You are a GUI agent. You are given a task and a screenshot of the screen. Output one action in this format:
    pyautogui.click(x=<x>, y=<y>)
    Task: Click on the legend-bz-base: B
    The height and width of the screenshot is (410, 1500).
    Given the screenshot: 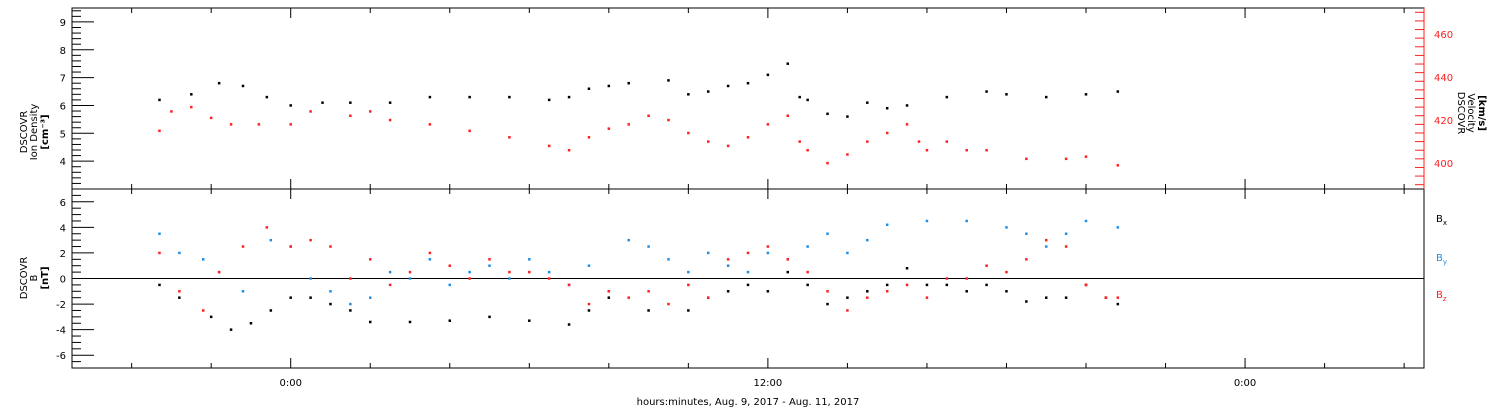 What is the action you would take?
    pyautogui.click(x=1439, y=295)
    